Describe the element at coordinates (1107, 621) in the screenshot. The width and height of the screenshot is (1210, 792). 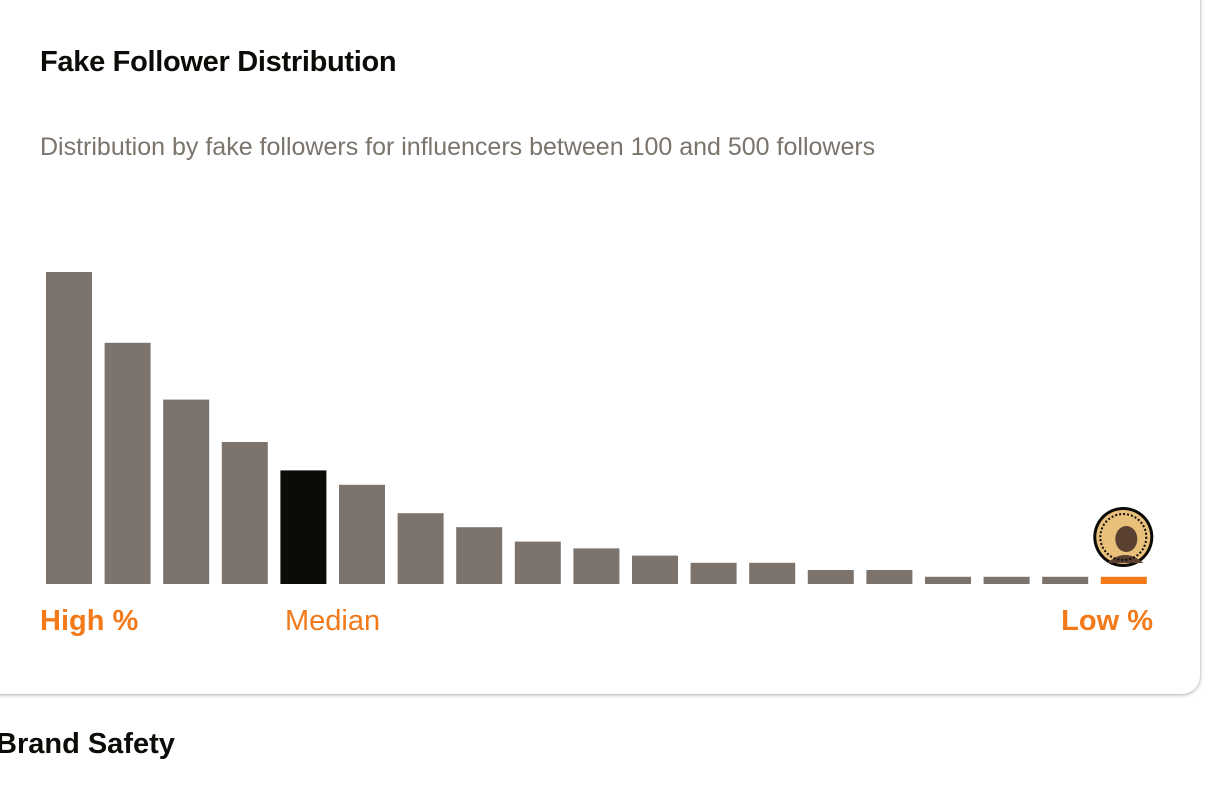
I see `axis-label-low: Low %` at that location.